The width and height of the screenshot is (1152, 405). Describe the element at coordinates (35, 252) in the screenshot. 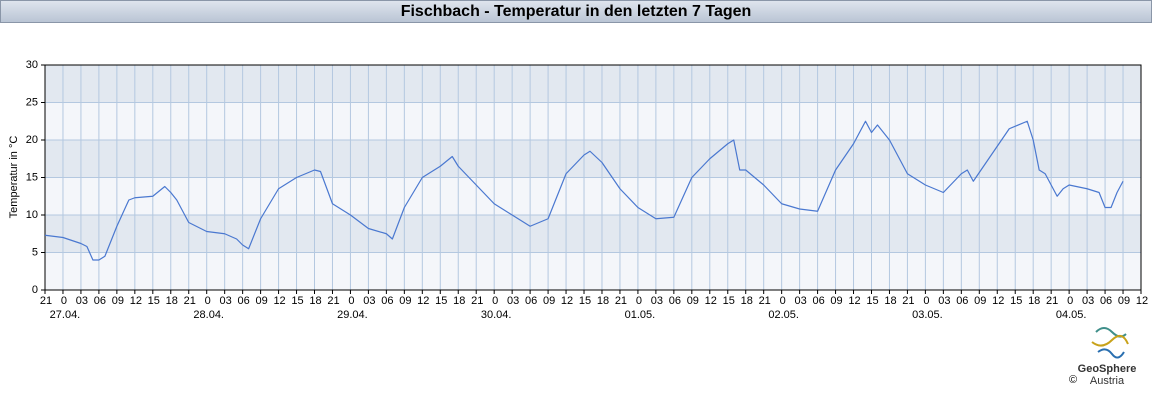

I see `y-tick-label: 5` at that location.